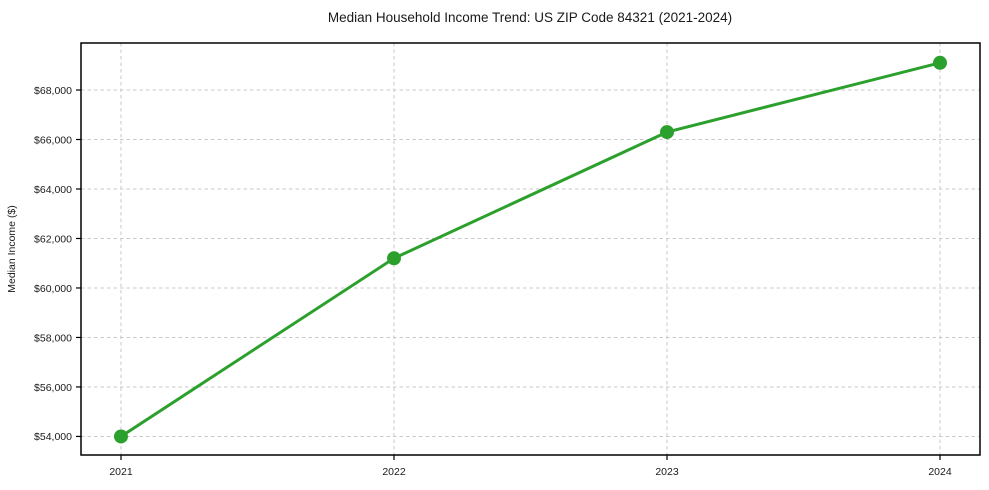 Image resolution: width=989 pixels, height=490 pixels. I want to click on x-tick-label: 2022, so click(394, 472).